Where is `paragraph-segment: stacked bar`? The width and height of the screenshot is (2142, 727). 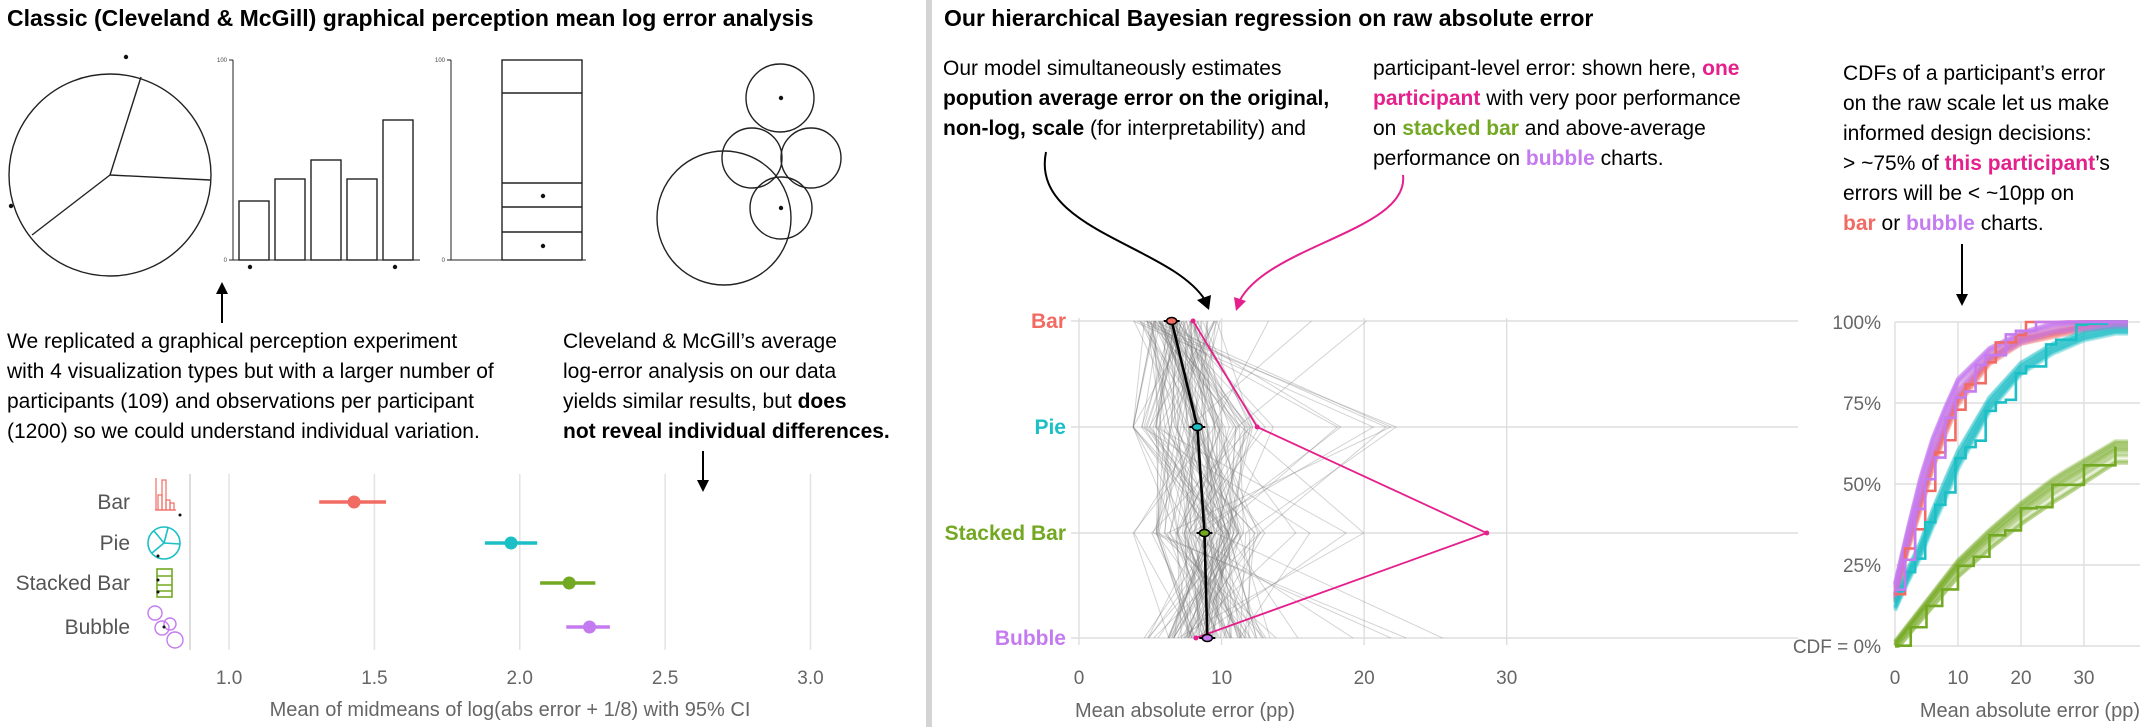
paragraph-segment: stacked bar is located at coordinates (1460, 128).